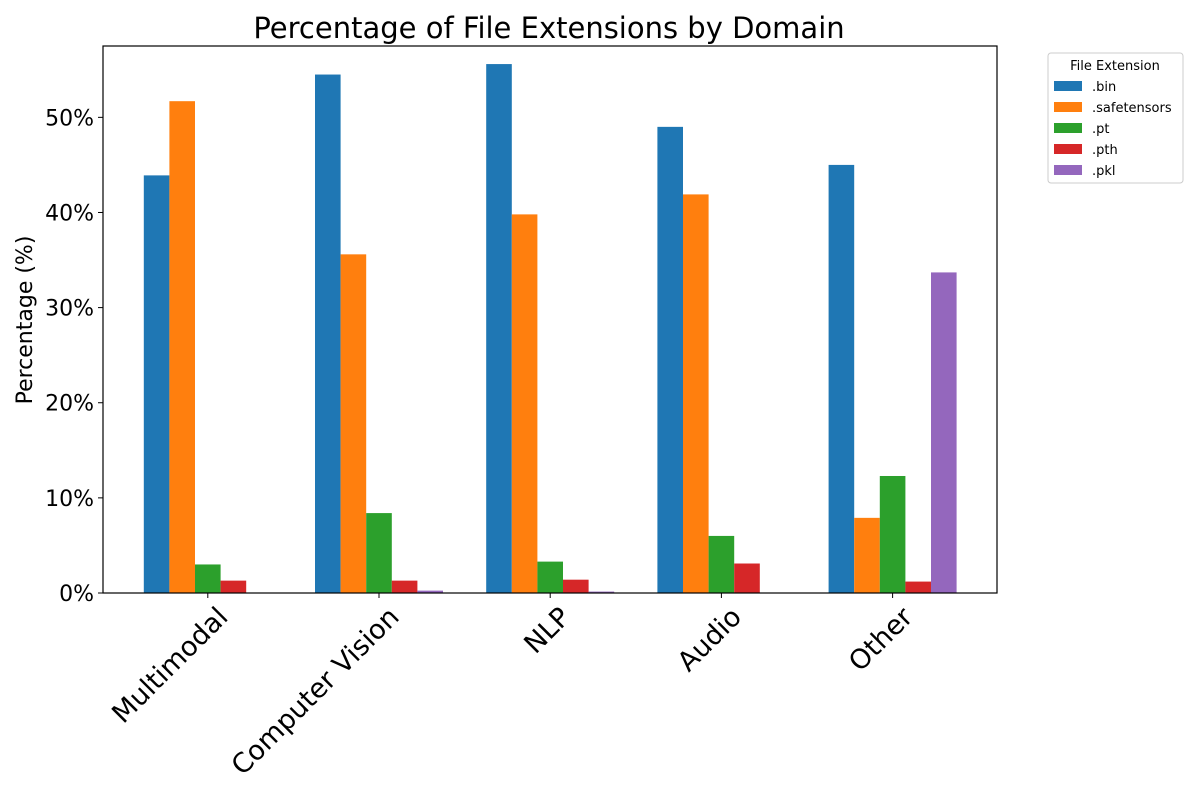 Image resolution: width=1200 pixels, height=800 pixels. What do you see at coordinates (1100, 129) in the screenshot?
I see `legend-label: .pt` at bounding box center [1100, 129].